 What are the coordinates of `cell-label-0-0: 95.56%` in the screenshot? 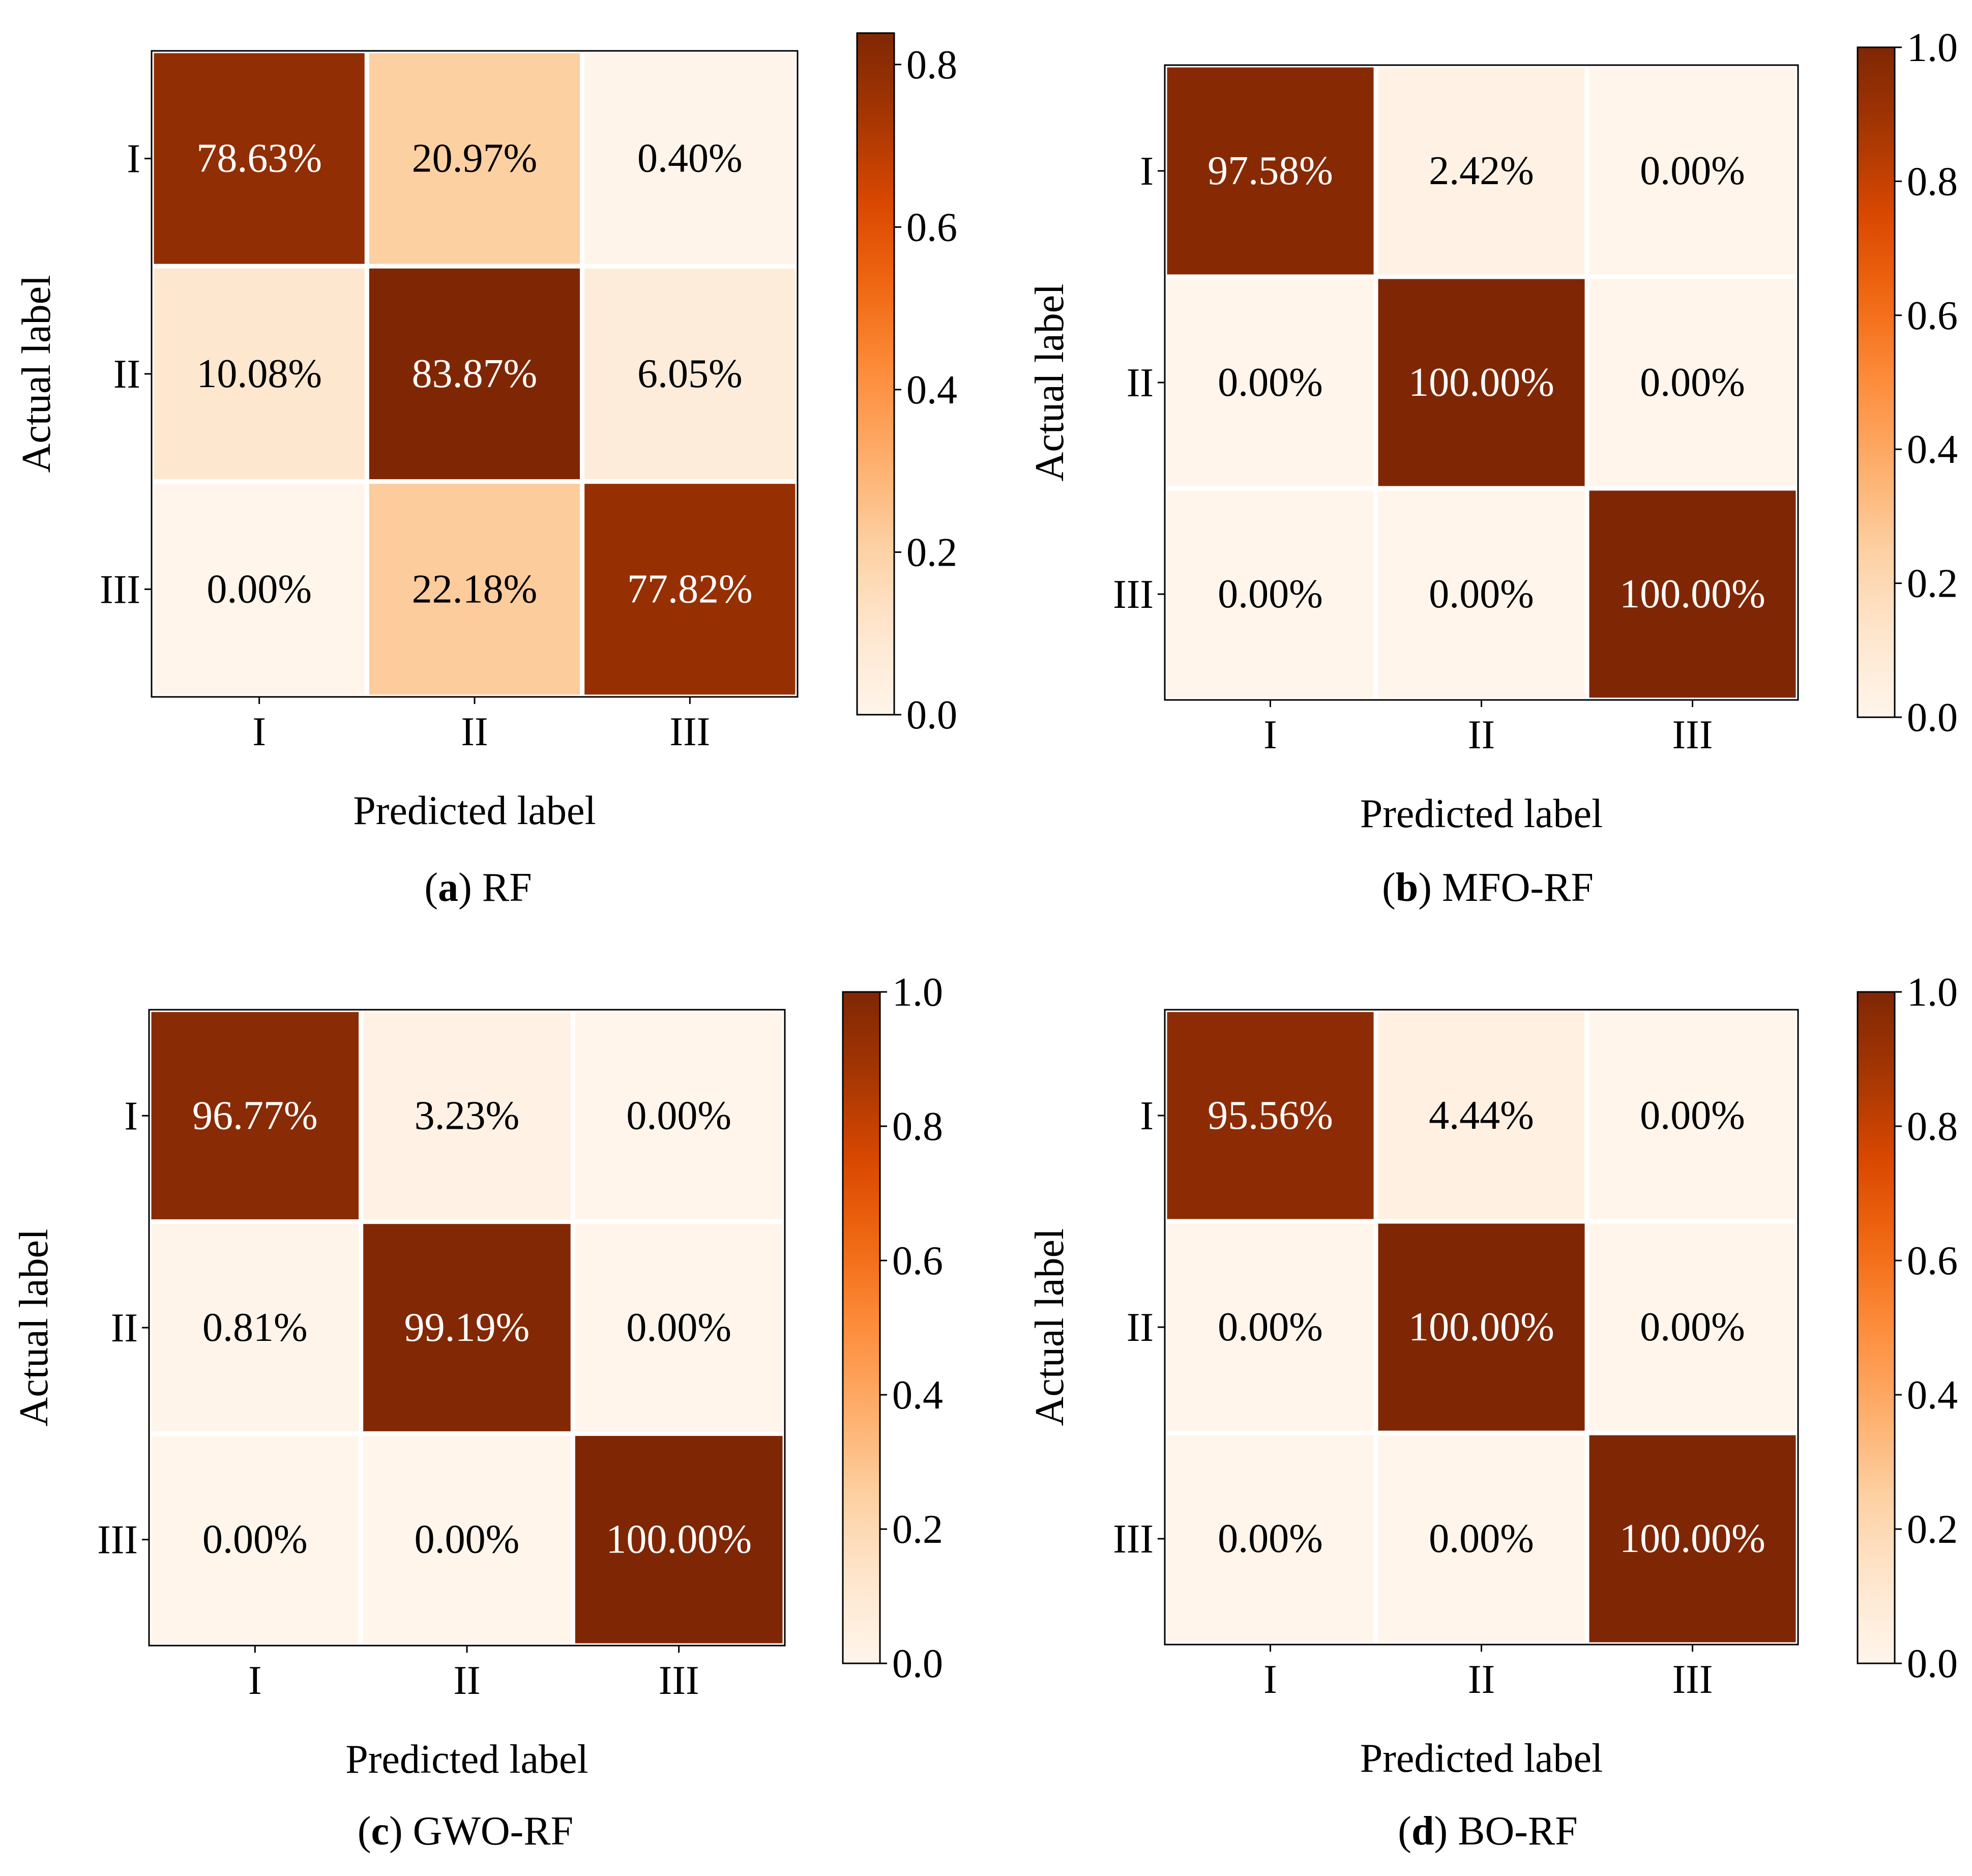 It's located at (1270, 1115).